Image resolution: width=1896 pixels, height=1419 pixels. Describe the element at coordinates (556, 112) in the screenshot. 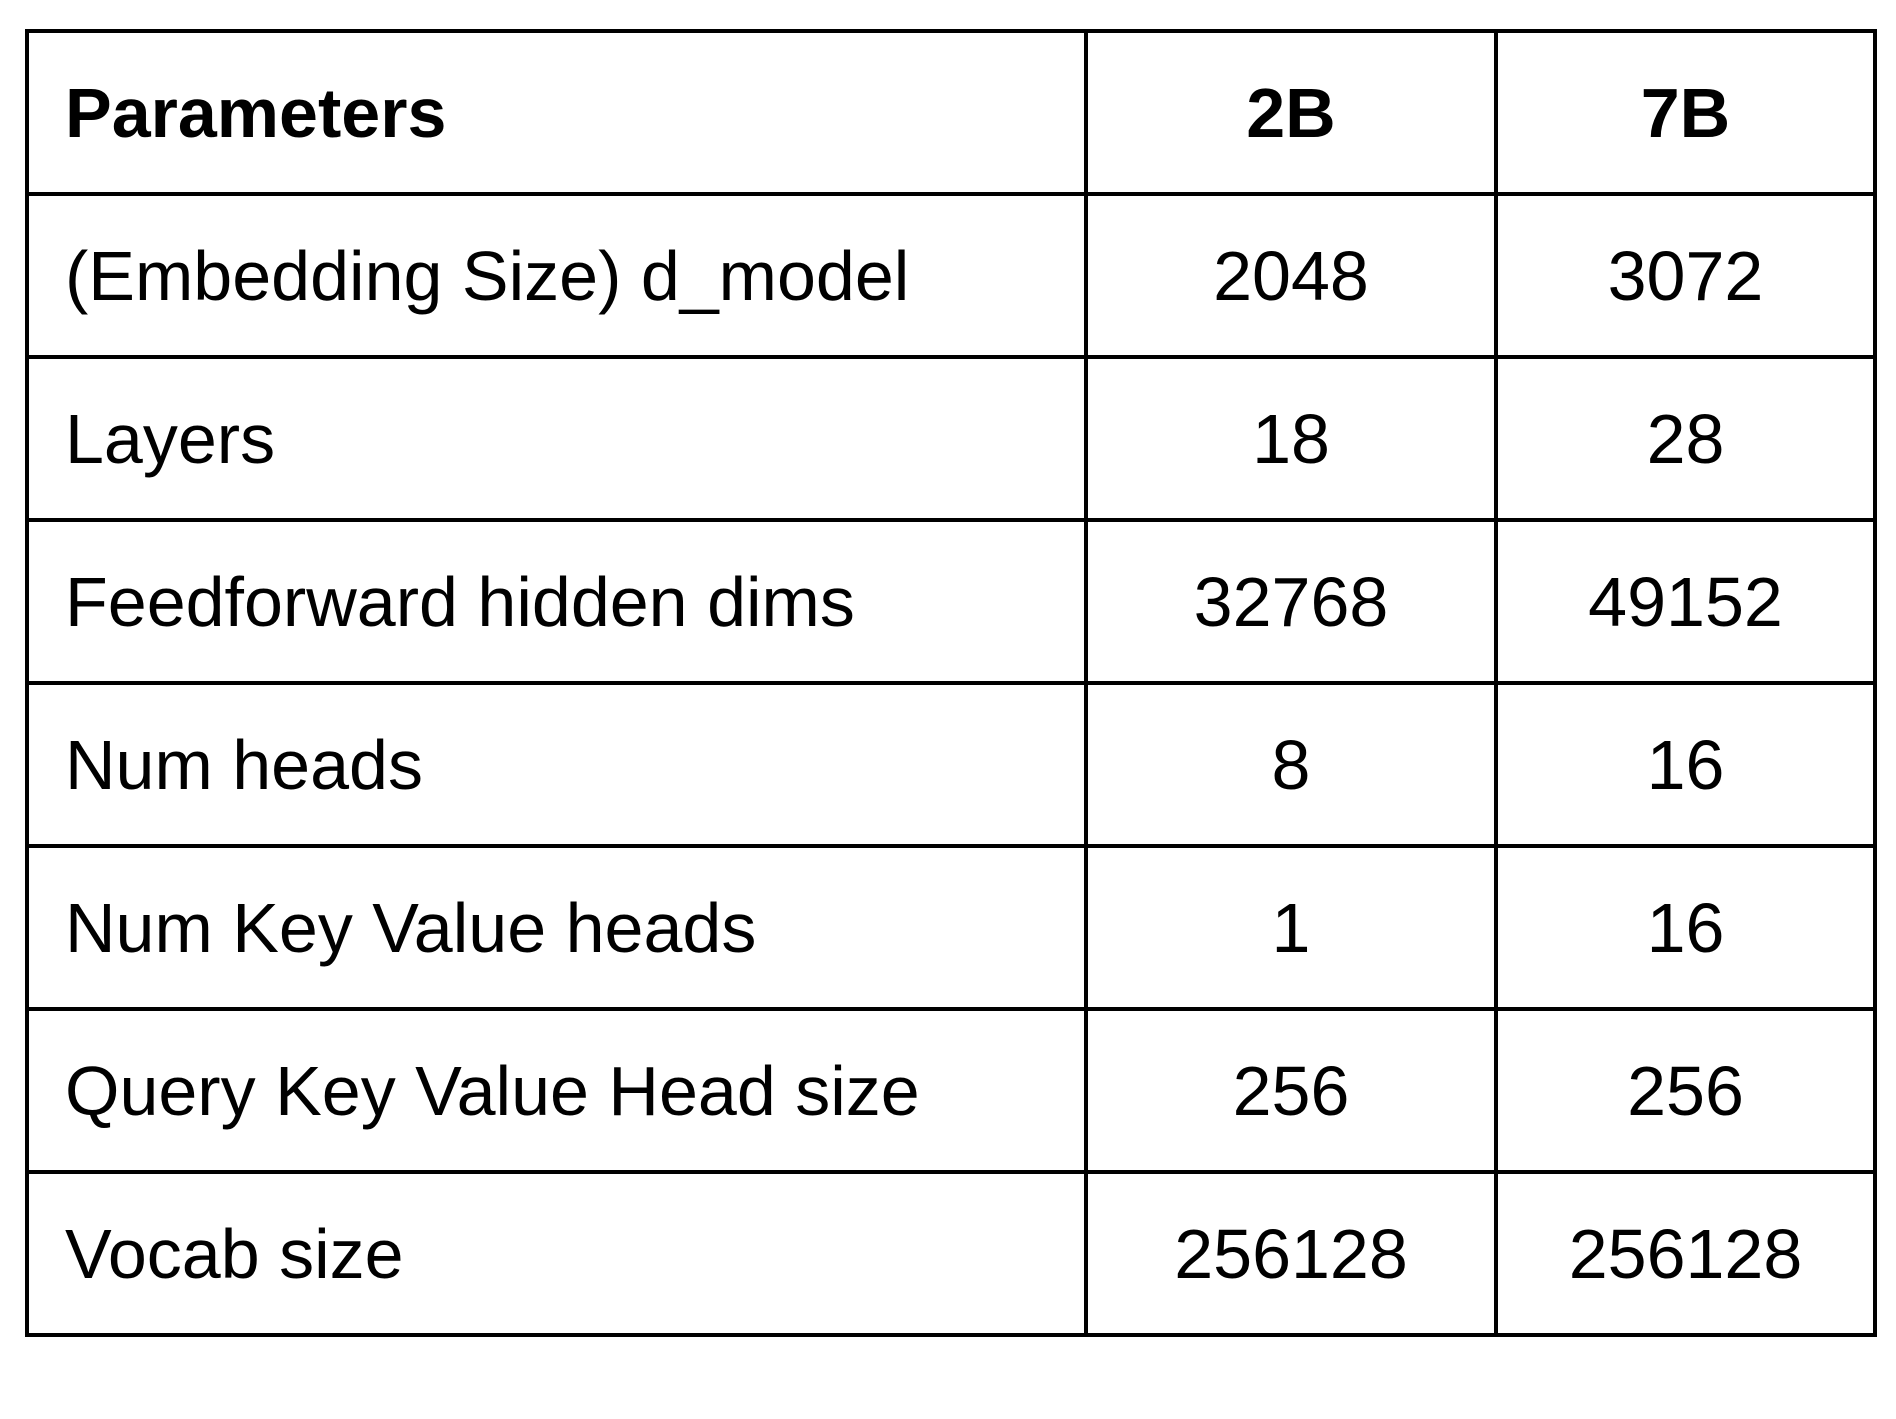

I see `header-parameters: Parameters` at that location.